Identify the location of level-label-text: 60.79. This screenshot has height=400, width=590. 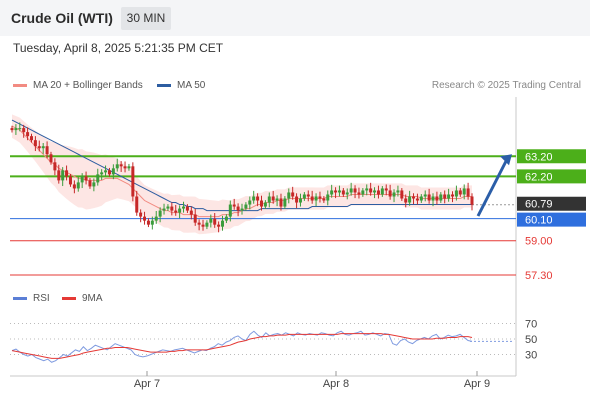
(539, 205).